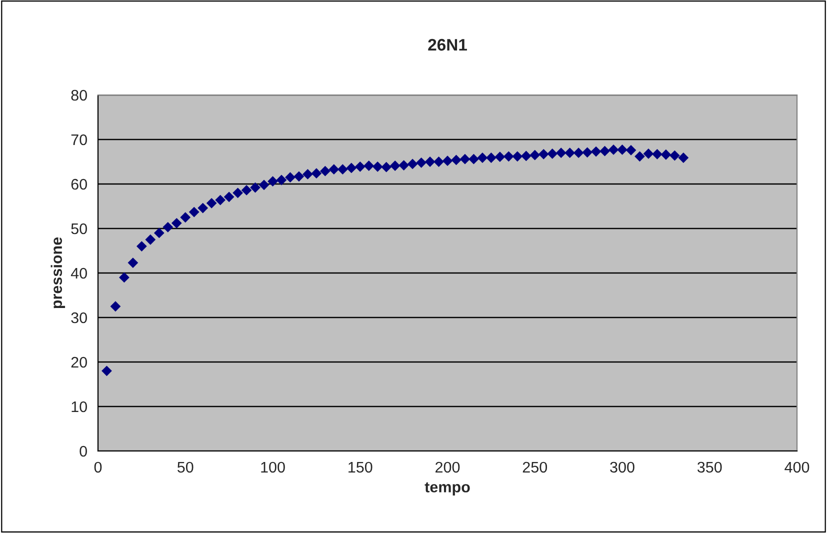 This screenshot has height=533, width=827. I want to click on y-tick-label: 60, so click(79, 184).